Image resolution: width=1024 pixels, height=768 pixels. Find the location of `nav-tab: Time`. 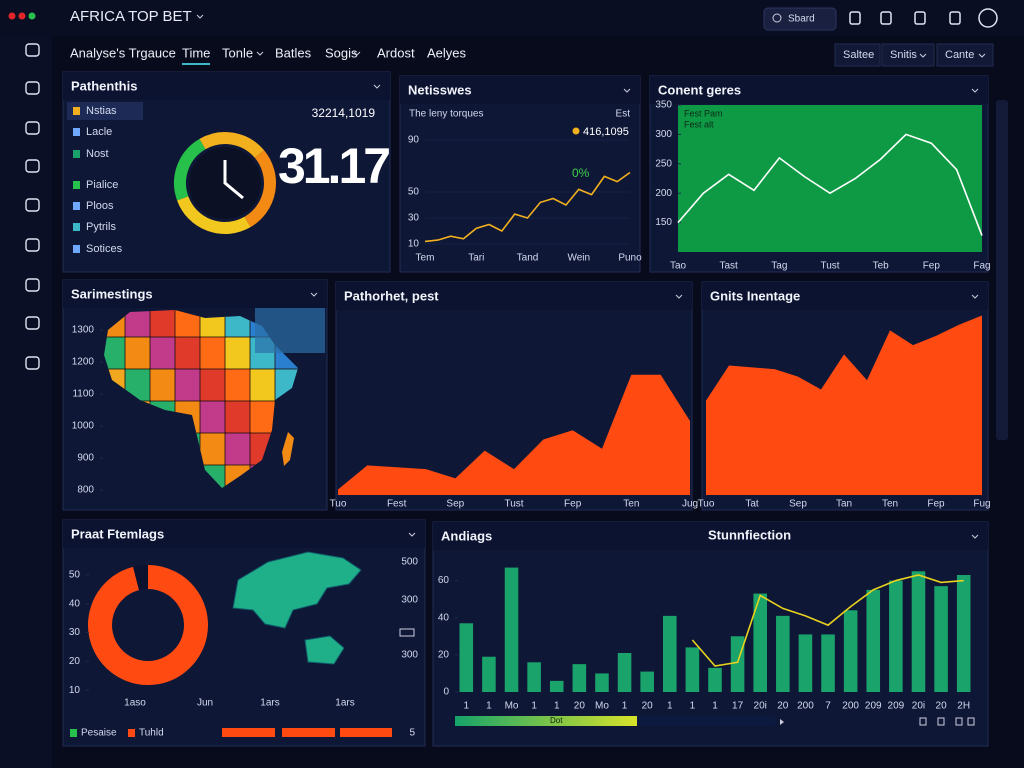

nav-tab: Time is located at coordinates (196, 52).